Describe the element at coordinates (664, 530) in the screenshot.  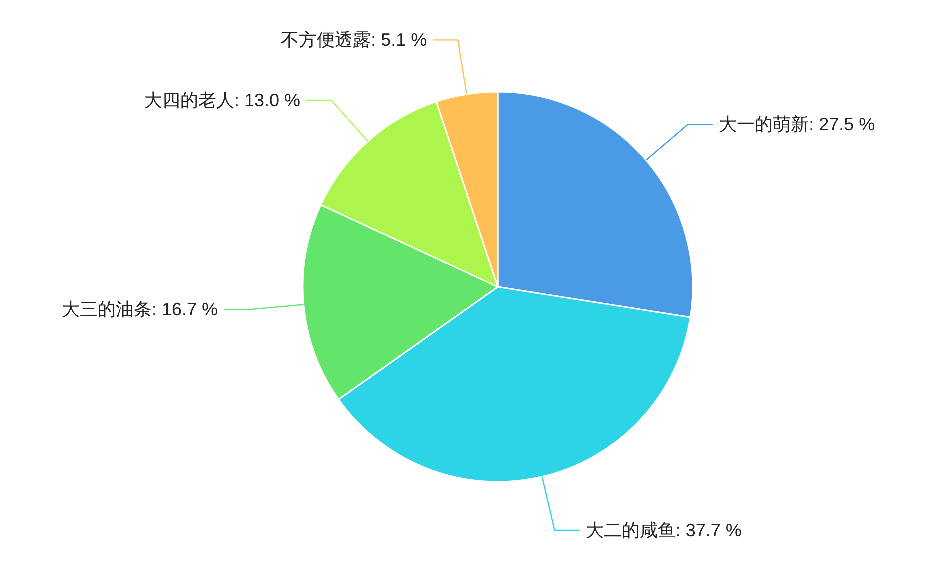
I see `slice-label: 大二的咸鱼: 37.7 %` at that location.